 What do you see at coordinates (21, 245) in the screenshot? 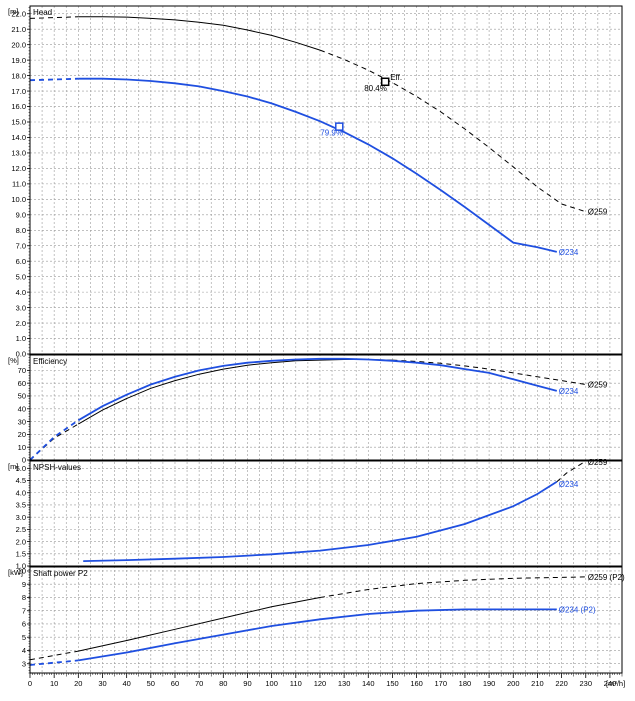
I see `y-tick-label: 7.0` at bounding box center [21, 245].